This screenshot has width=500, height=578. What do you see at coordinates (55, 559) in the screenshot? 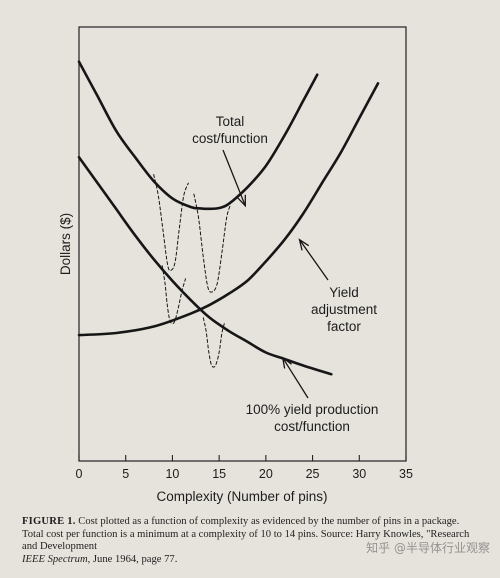
I see `caption-source-title: IEEE Spectrum` at bounding box center [55, 559].